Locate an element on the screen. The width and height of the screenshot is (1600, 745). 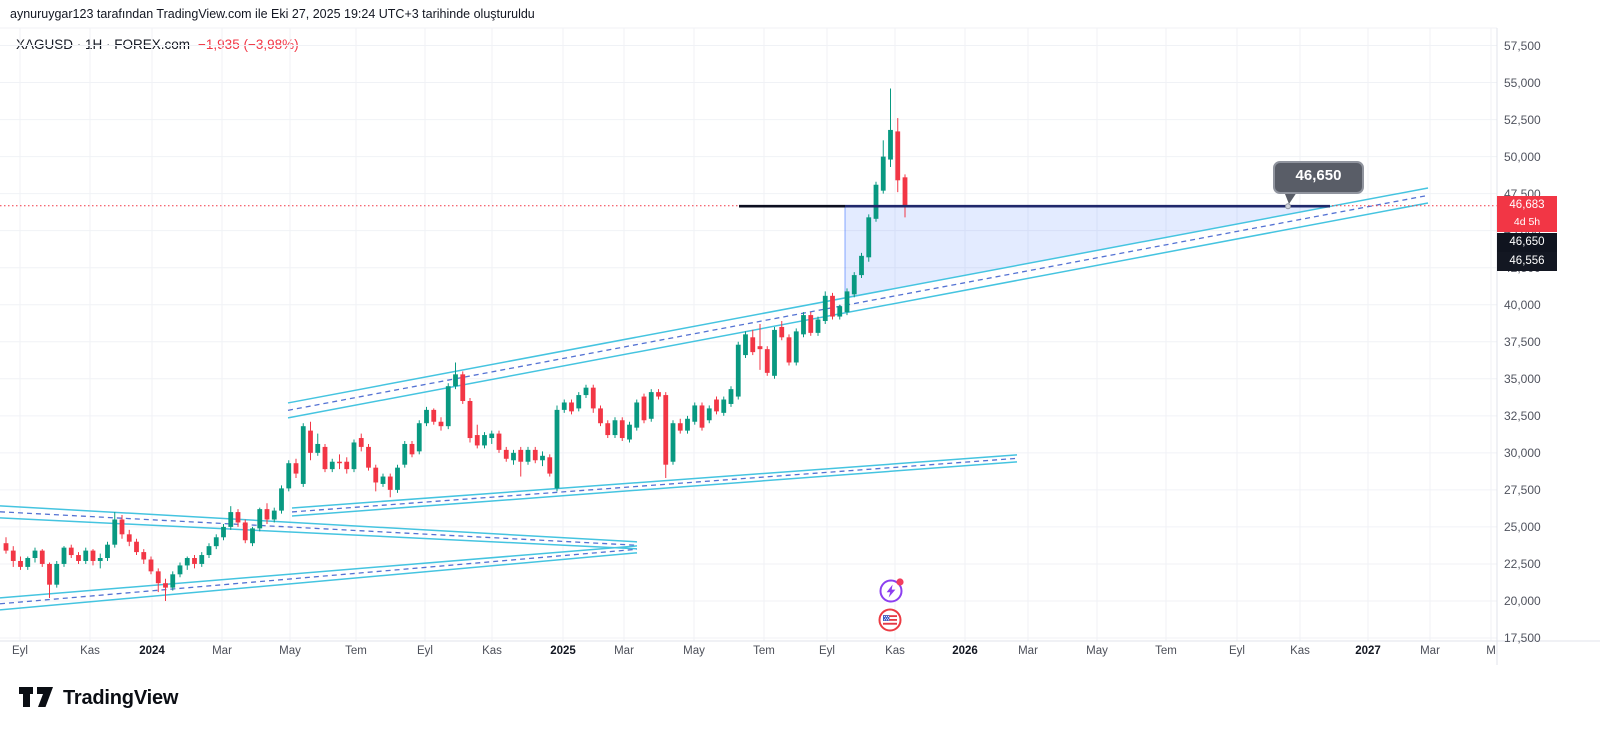
us-flag-glyph is located at coordinates (890, 620).